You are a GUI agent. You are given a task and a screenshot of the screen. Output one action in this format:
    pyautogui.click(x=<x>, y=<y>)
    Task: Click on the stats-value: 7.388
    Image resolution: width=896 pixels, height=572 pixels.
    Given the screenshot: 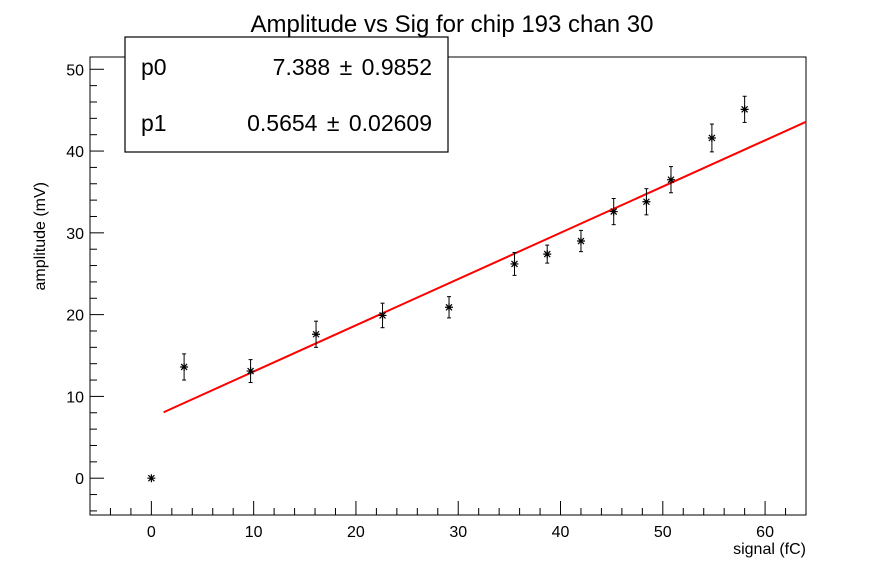 What is the action you would take?
    pyautogui.click(x=302, y=67)
    